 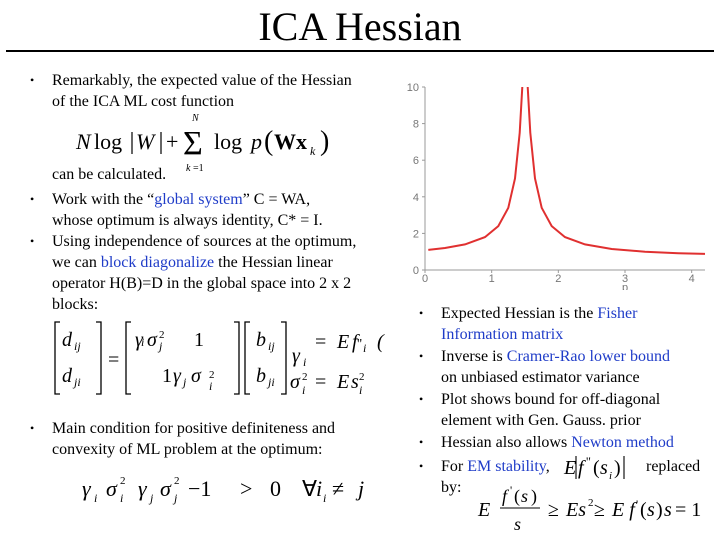 I want to click on em-stability-formula: E f ' ( s ) s ≥ Es 2 ≥ E f ' ( s ) s = 1, so click(x=589, y=508).